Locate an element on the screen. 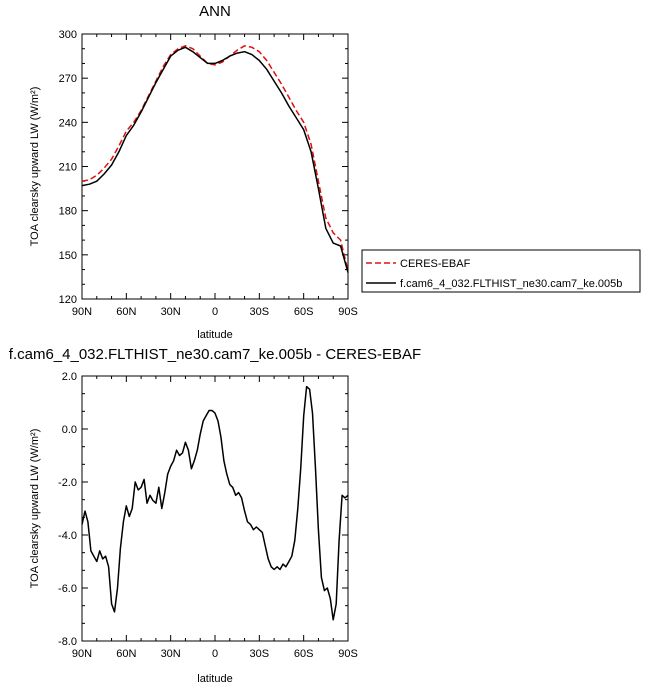  y-tick-label: -4.0 is located at coordinates (67, 536).